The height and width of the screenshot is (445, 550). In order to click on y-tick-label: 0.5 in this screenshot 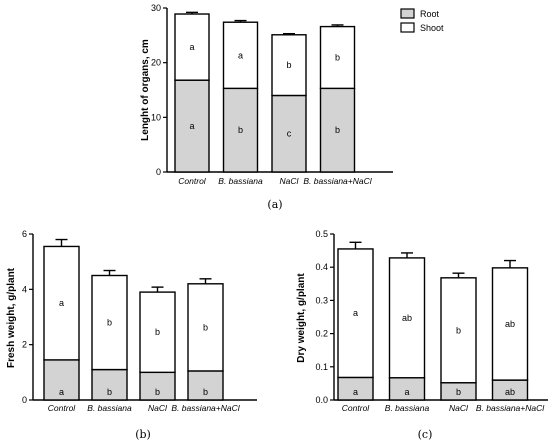, I will do `click(321, 234)`.